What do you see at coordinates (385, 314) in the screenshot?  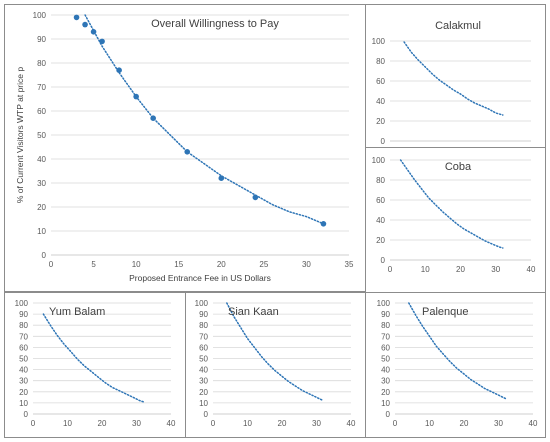 I see `chart-palenque-ytick-label: 90` at bounding box center [385, 314].